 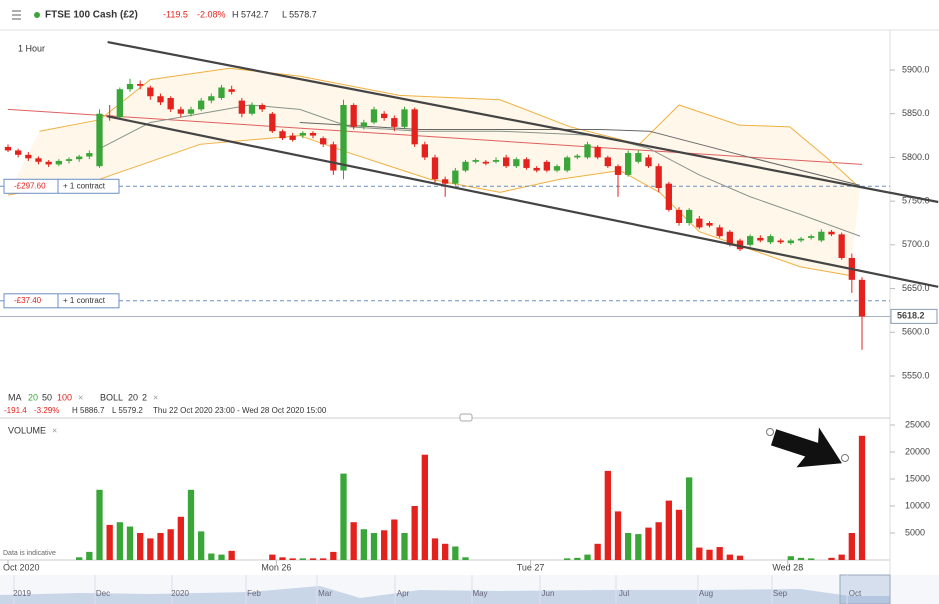 What do you see at coordinates (64, 397) in the screenshot?
I see `ma-period: 100` at bounding box center [64, 397].